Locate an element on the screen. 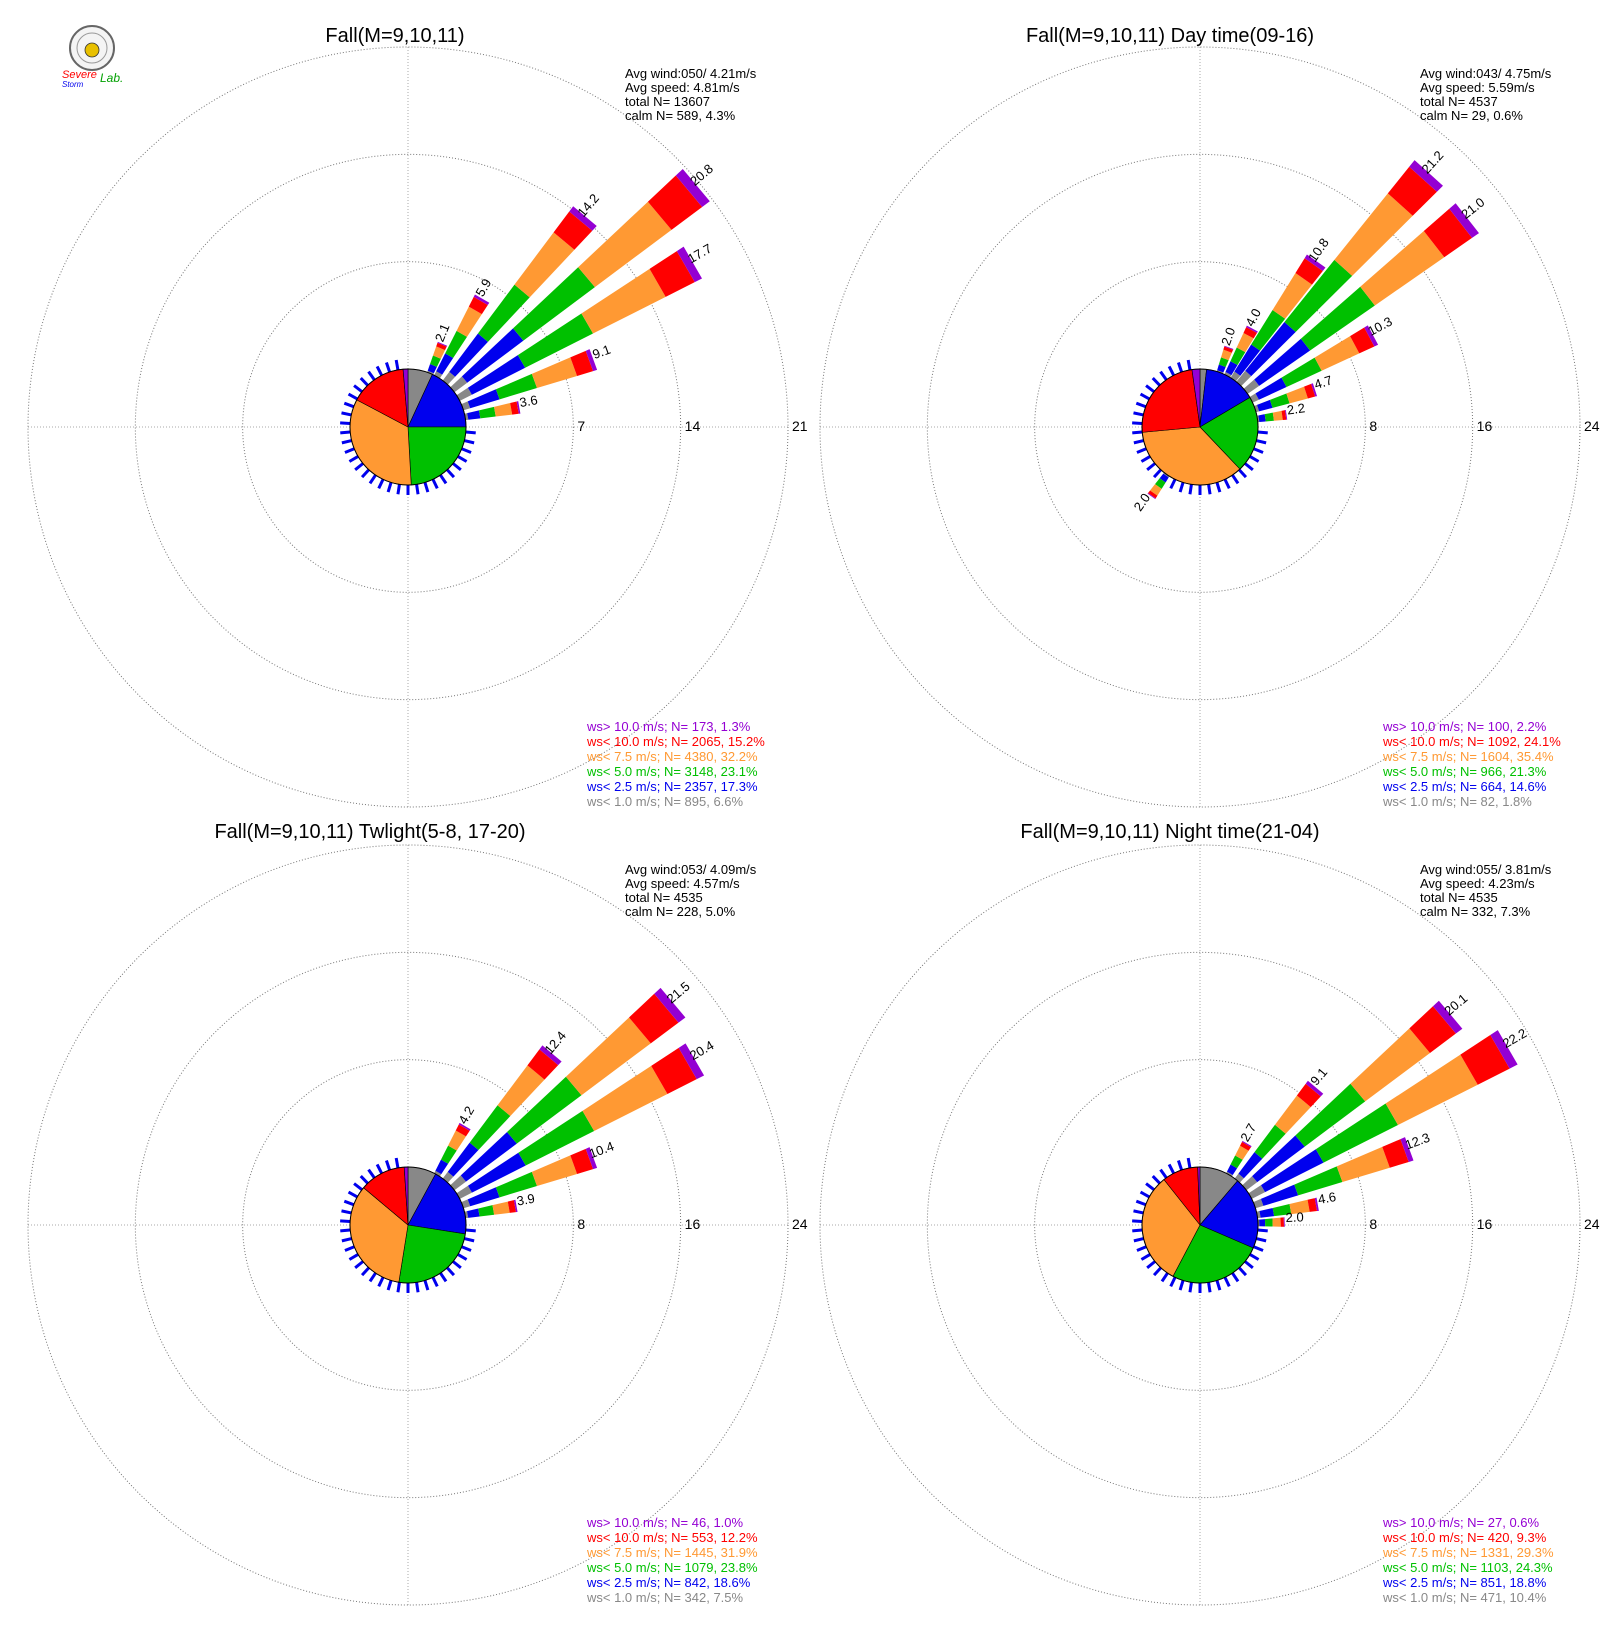  petal-label-2: 4.0 is located at coordinates (1253, 317).